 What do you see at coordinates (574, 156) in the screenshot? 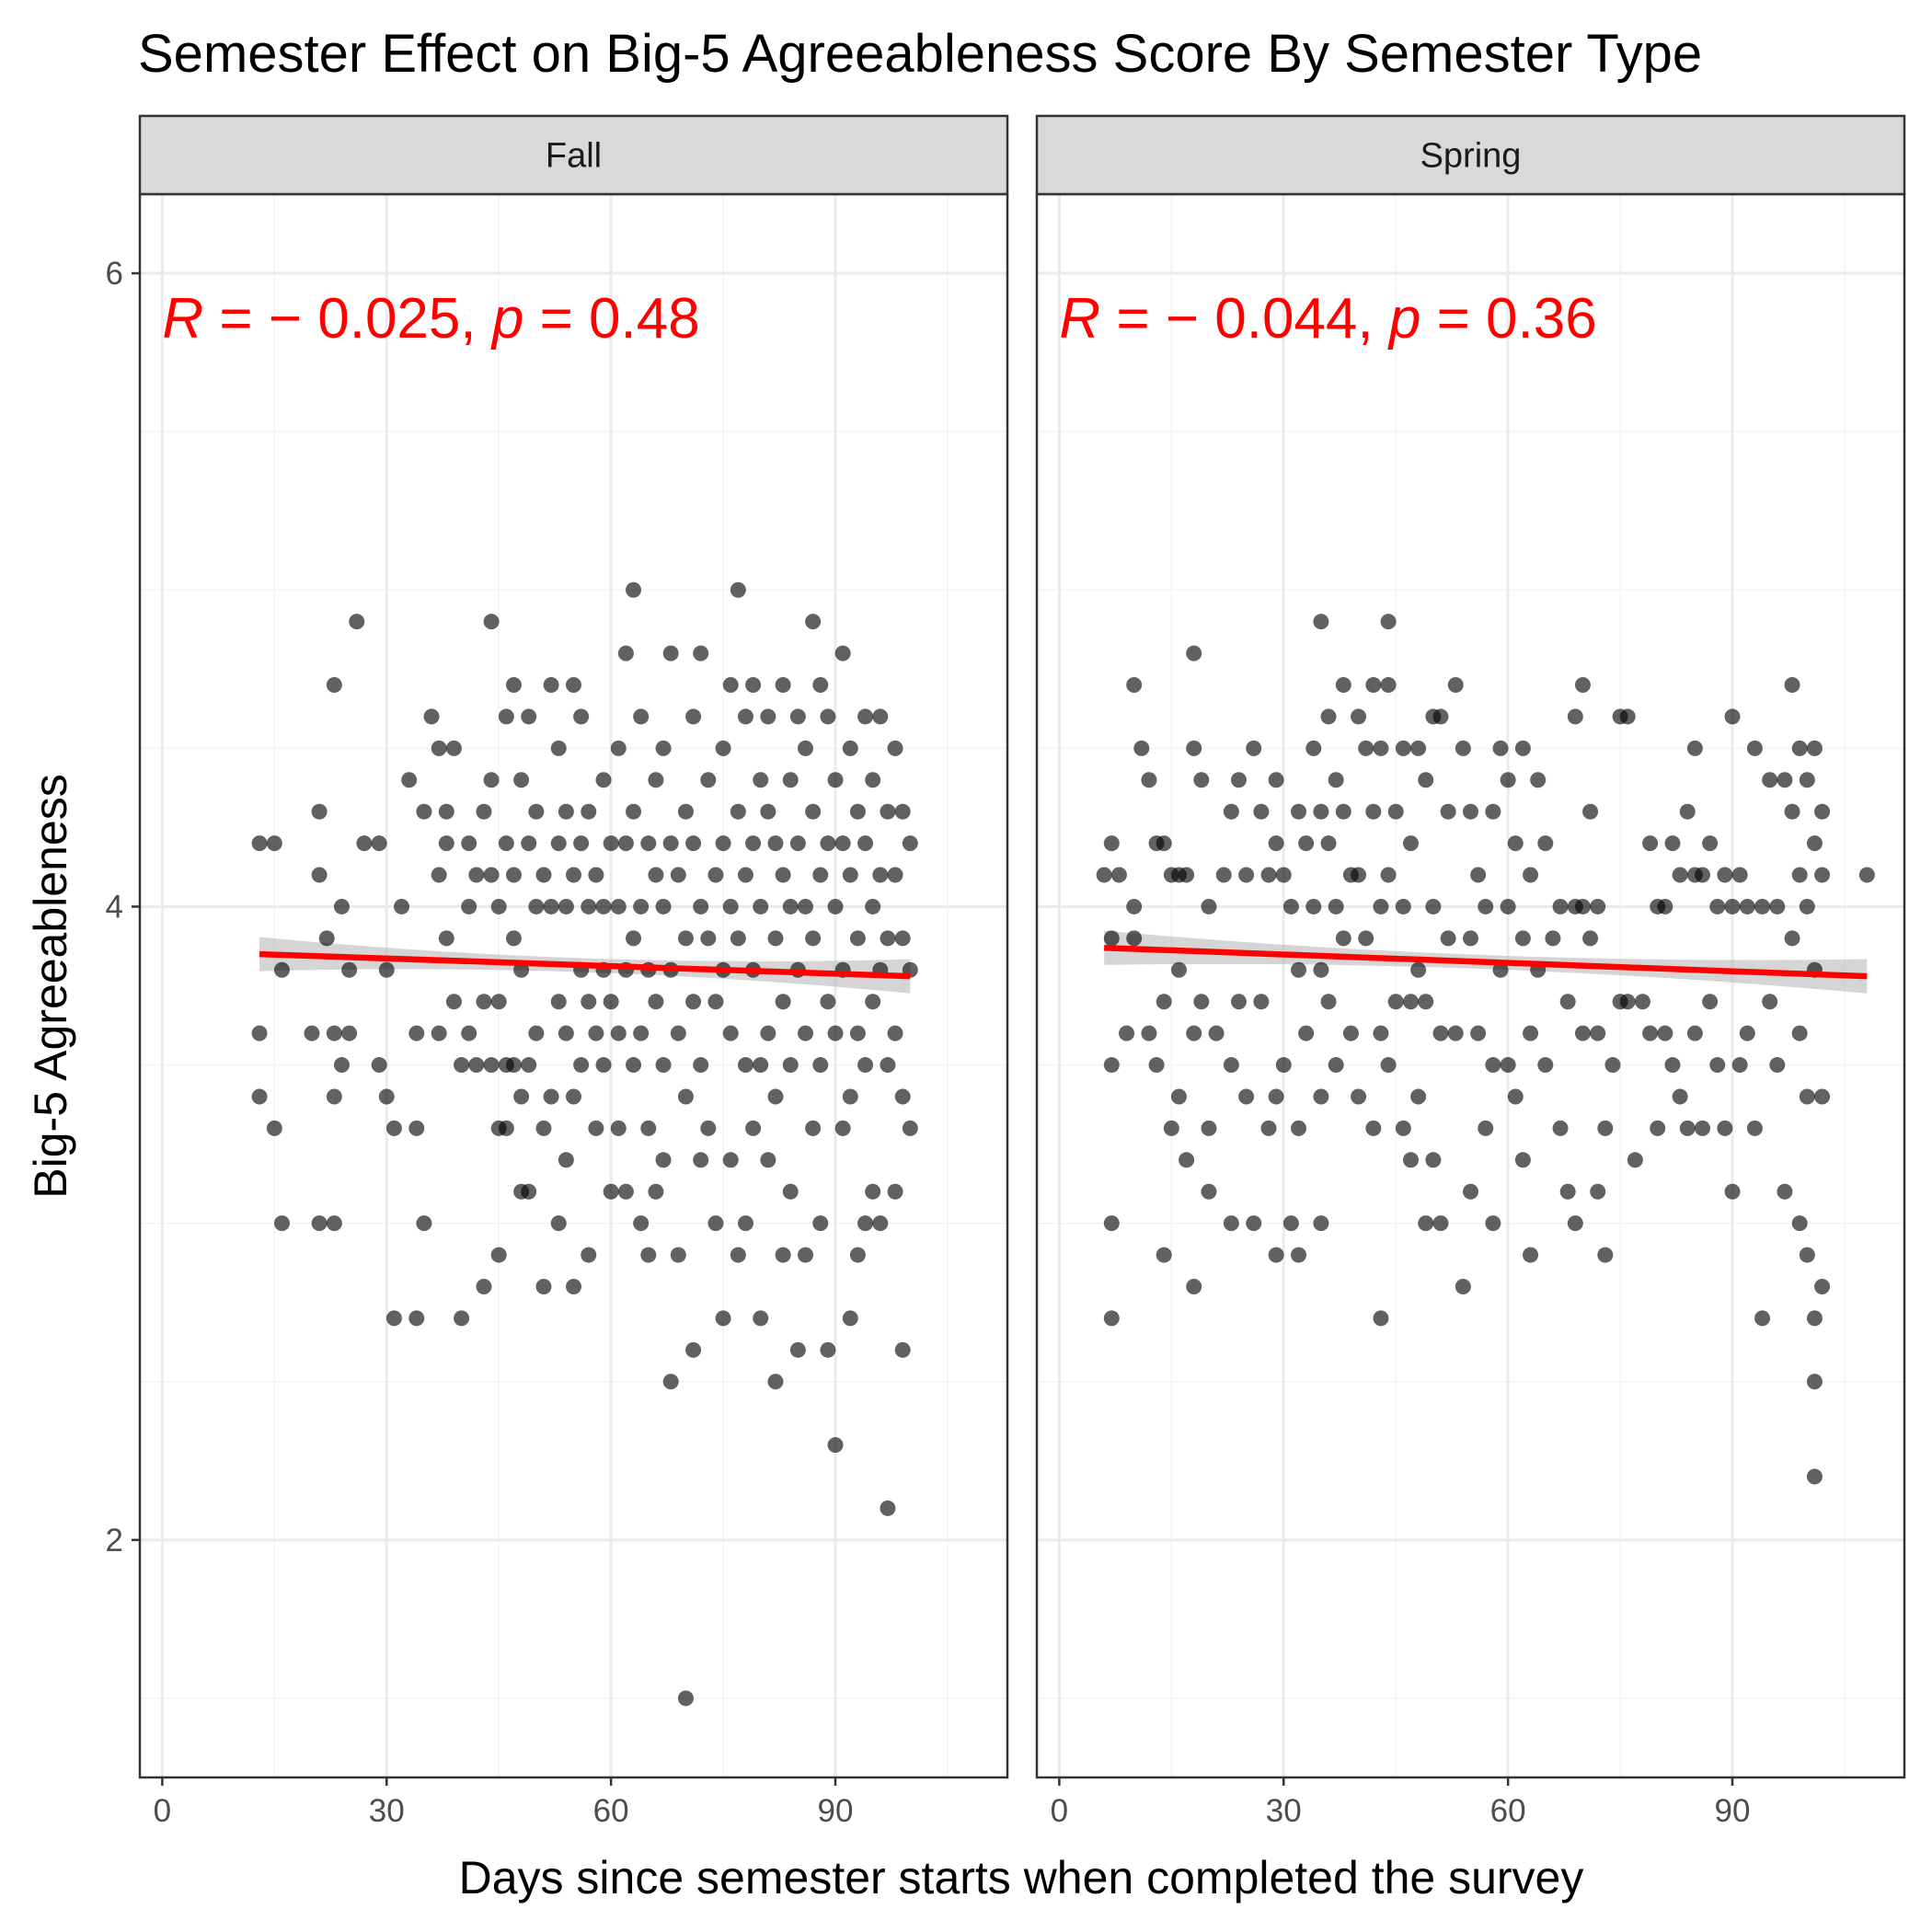
I see `facet-label: Fall` at bounding box center [574, 156].